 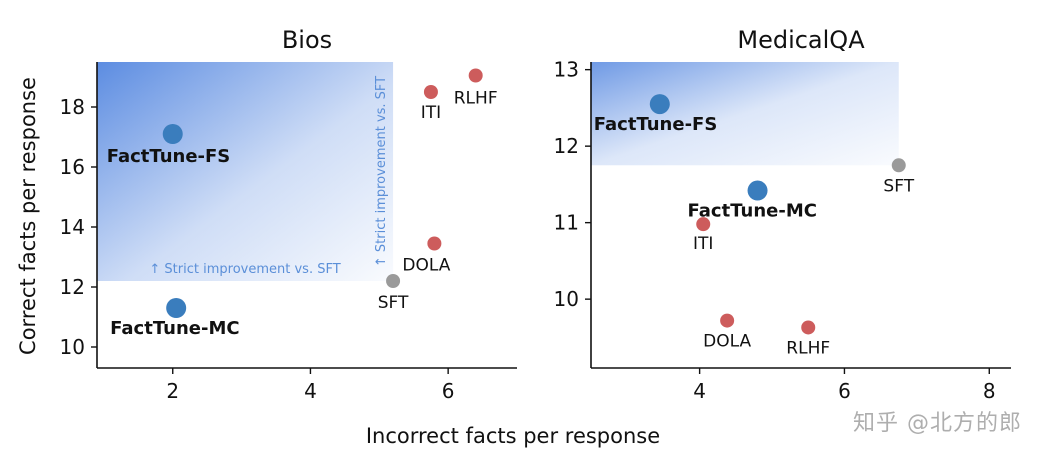 What do you see at coordinates (172, 391) in the screenshot?
I see `x-tick-label: 2` at bounding box center [172, 391].